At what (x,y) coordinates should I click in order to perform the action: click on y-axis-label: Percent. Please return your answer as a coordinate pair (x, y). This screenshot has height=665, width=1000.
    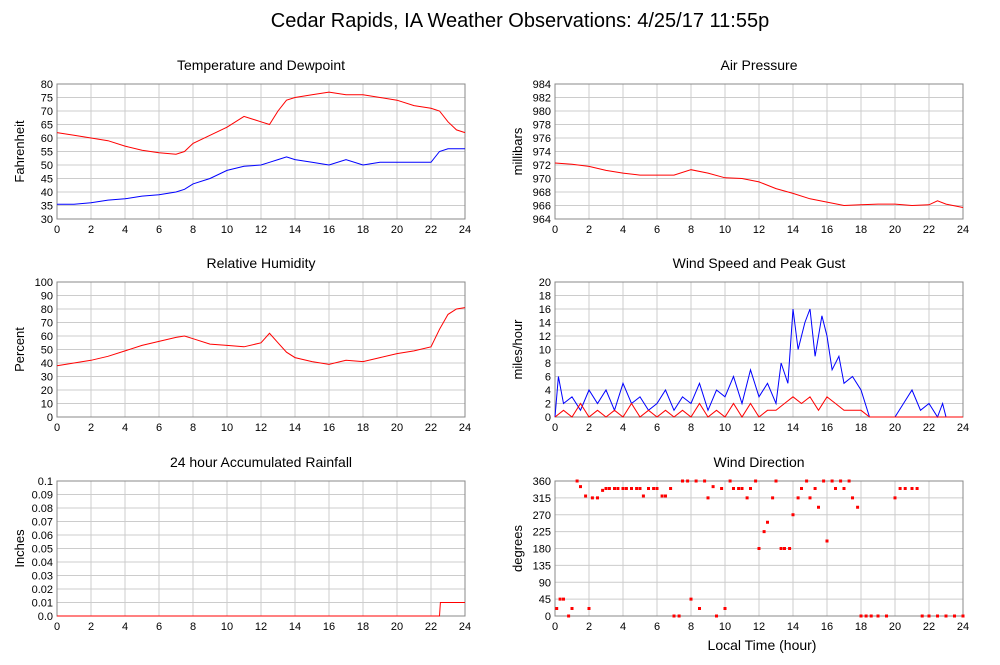
    Looking at the image, I should click on (19, 349).